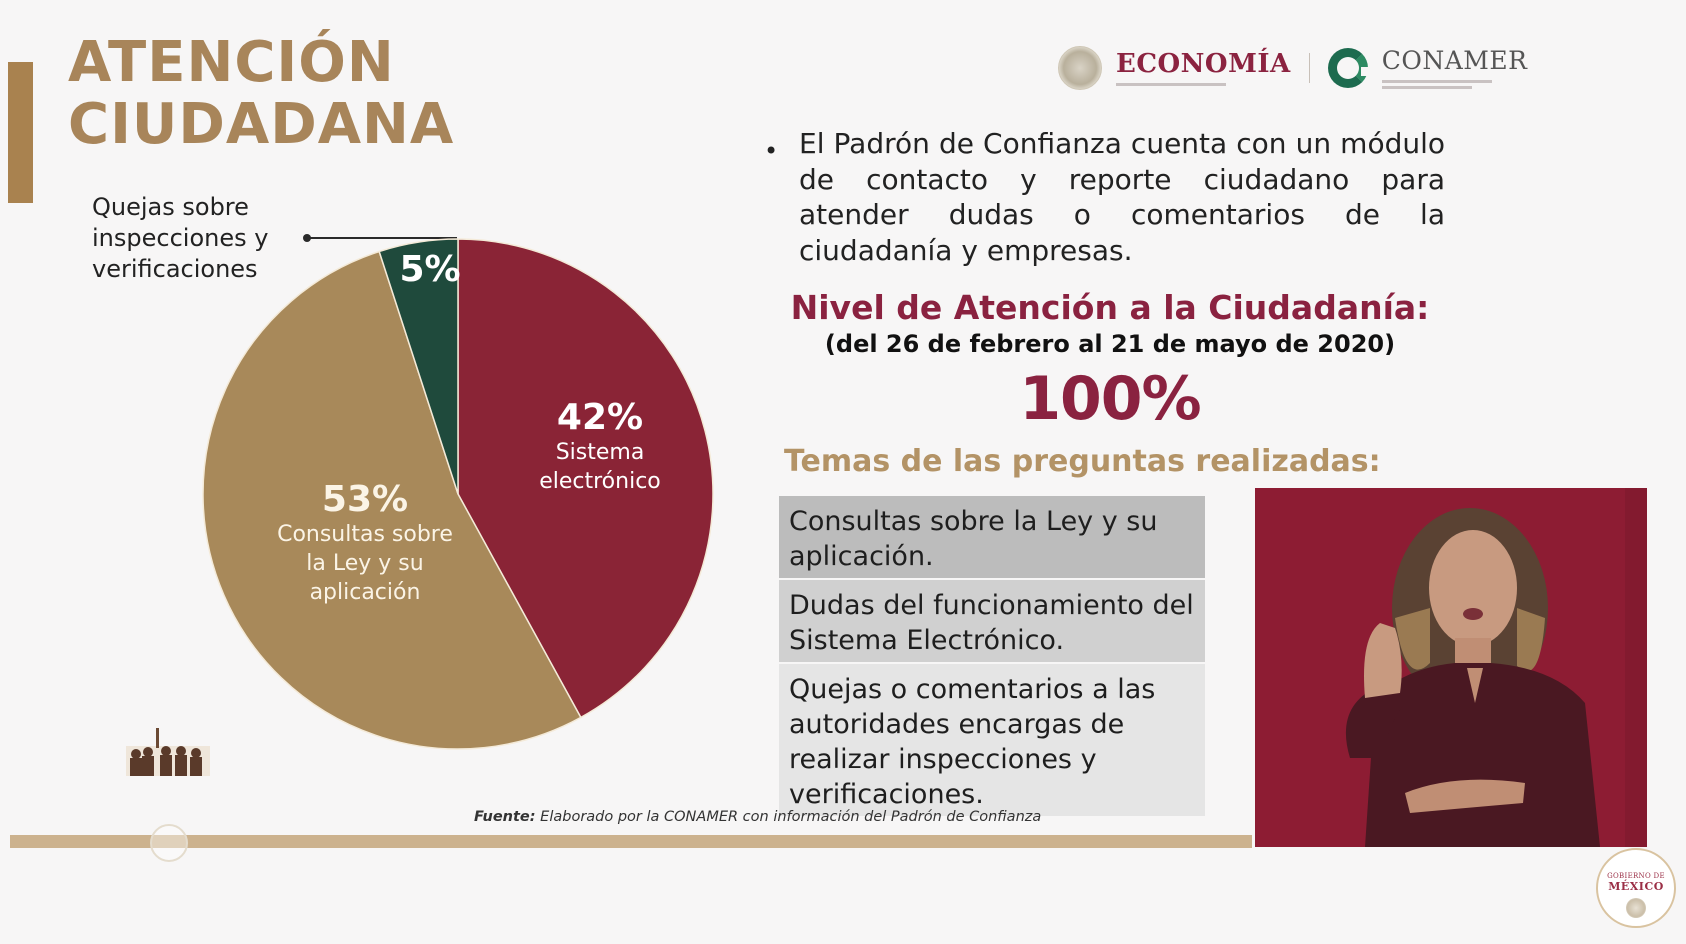 The width and height of the screenshot is (1686, 944). Describe the element at coordinates (307, 238) in the screenshot. I see `callout-leader-dot` at that location.